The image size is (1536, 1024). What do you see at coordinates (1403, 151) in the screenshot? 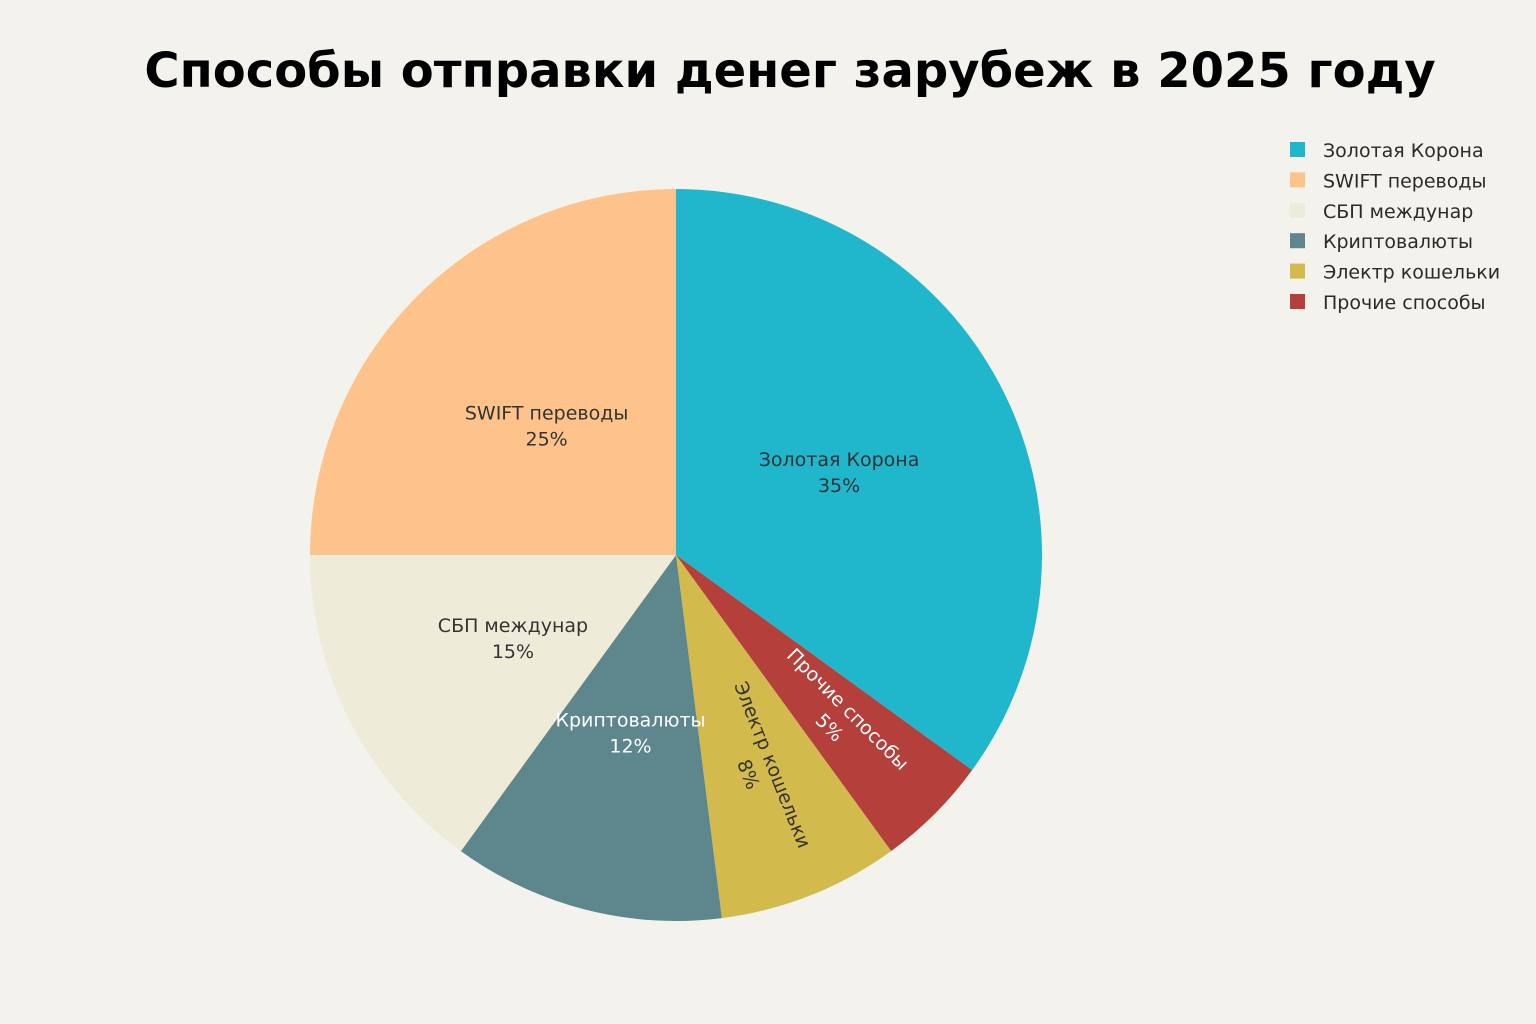
I see `legend-label: Золотая Корона` at bounding box center [1403, 151].